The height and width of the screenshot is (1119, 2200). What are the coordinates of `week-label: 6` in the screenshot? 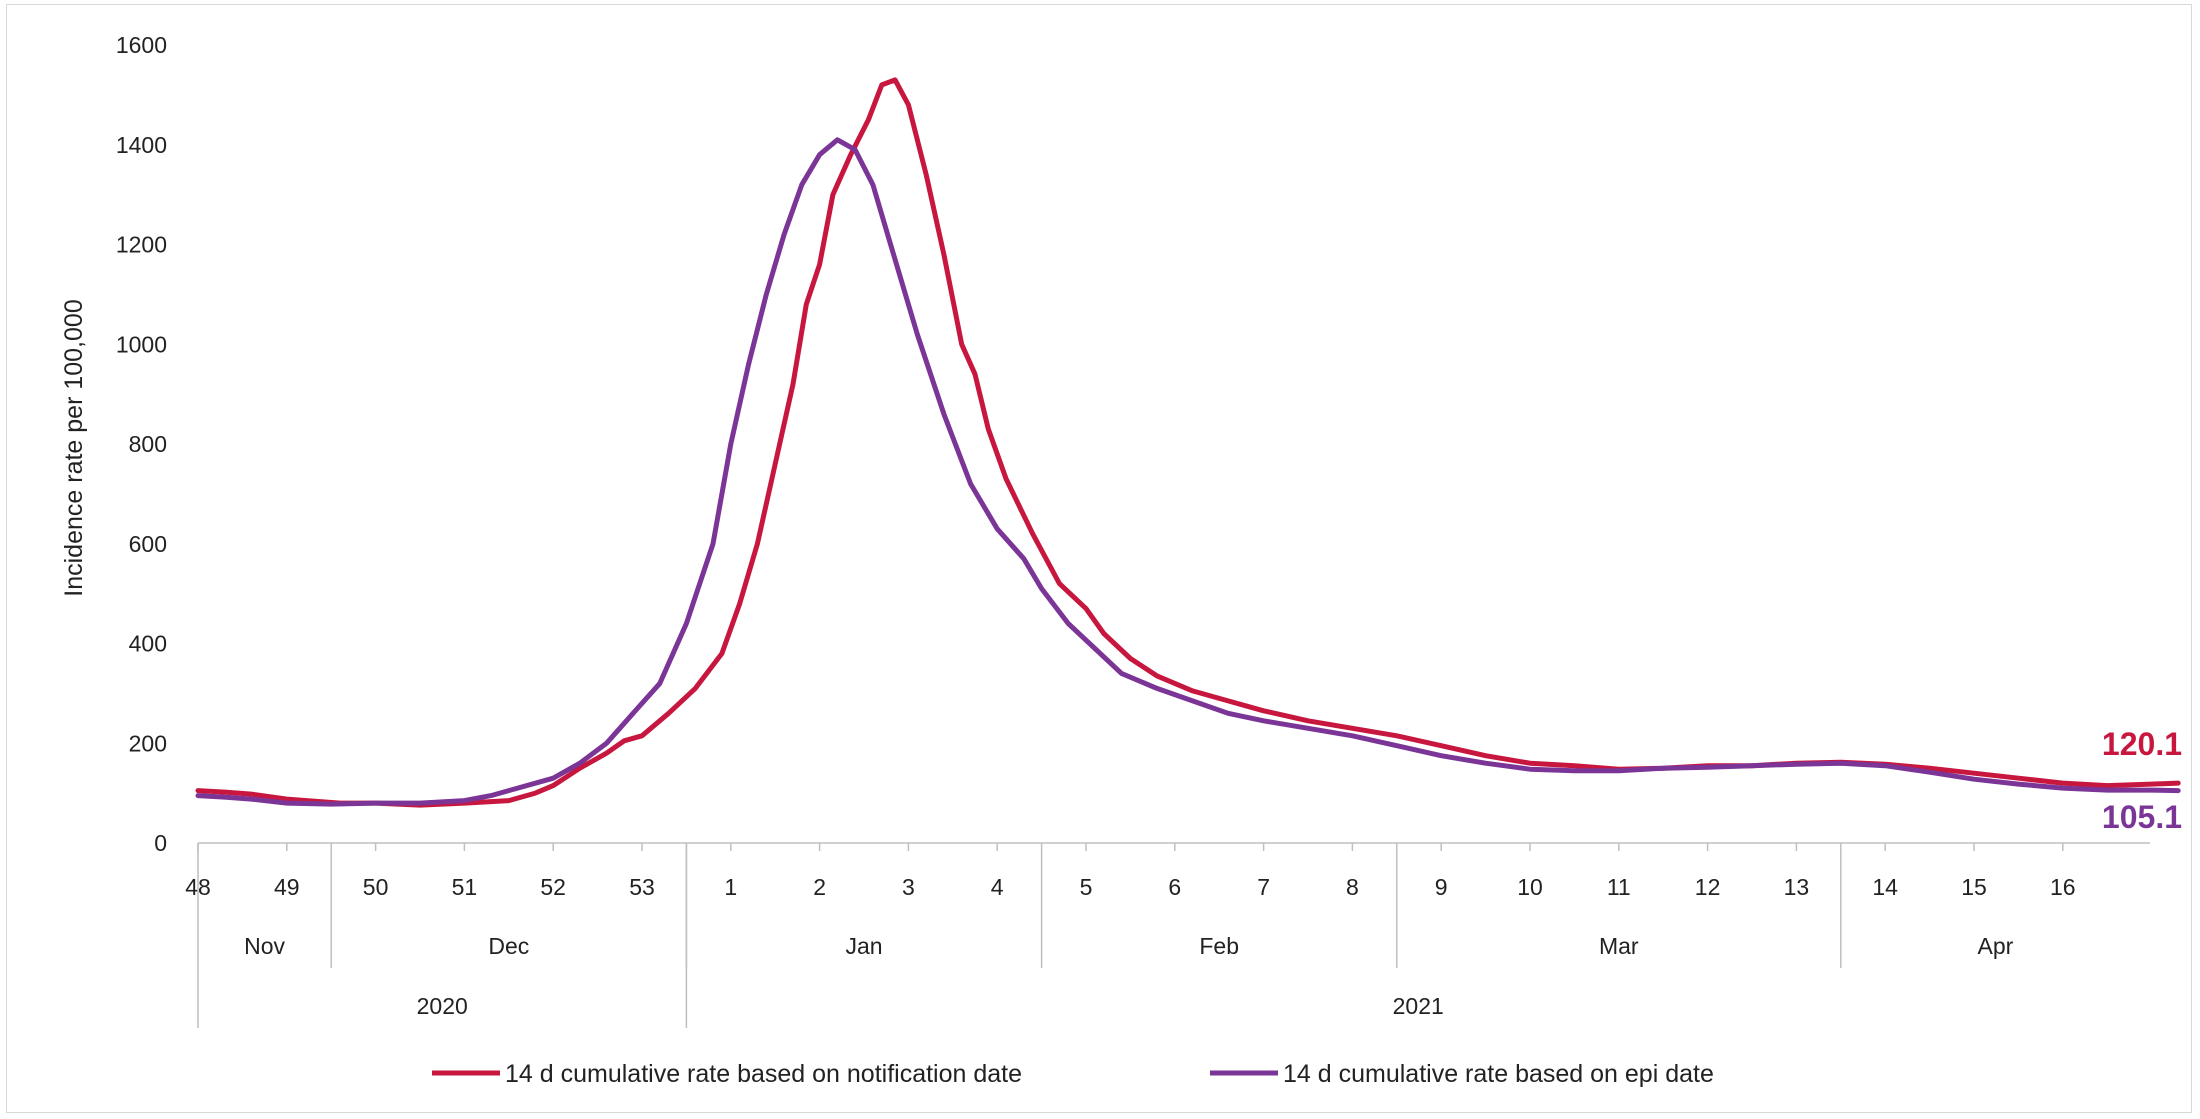 It's located at (1174, 887).